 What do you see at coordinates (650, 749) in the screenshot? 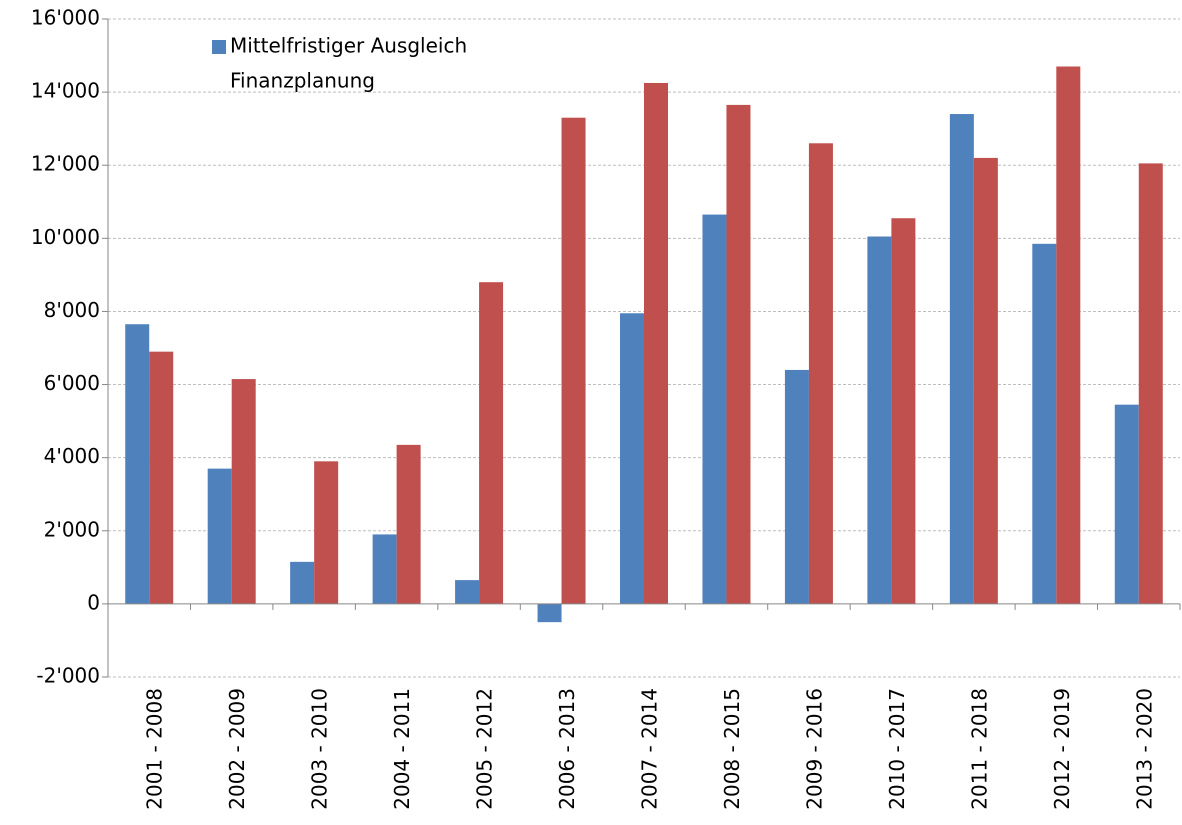
I see `x-tick-label: 2007 - 2014` at bounding box center [650, 749].